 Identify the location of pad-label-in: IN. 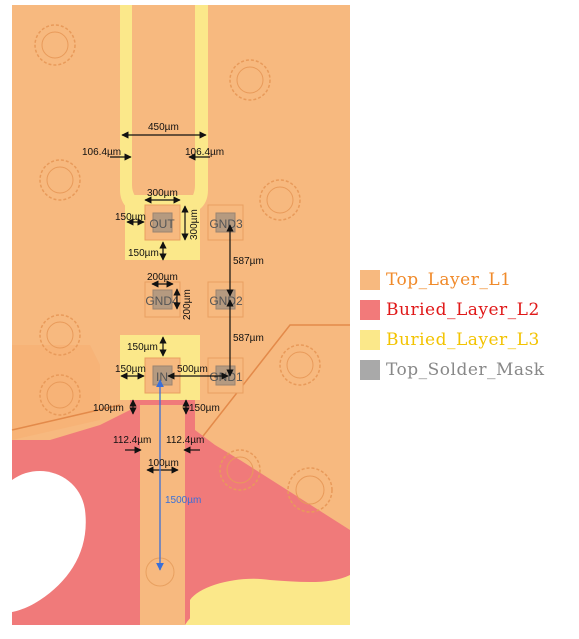
(162, 377).